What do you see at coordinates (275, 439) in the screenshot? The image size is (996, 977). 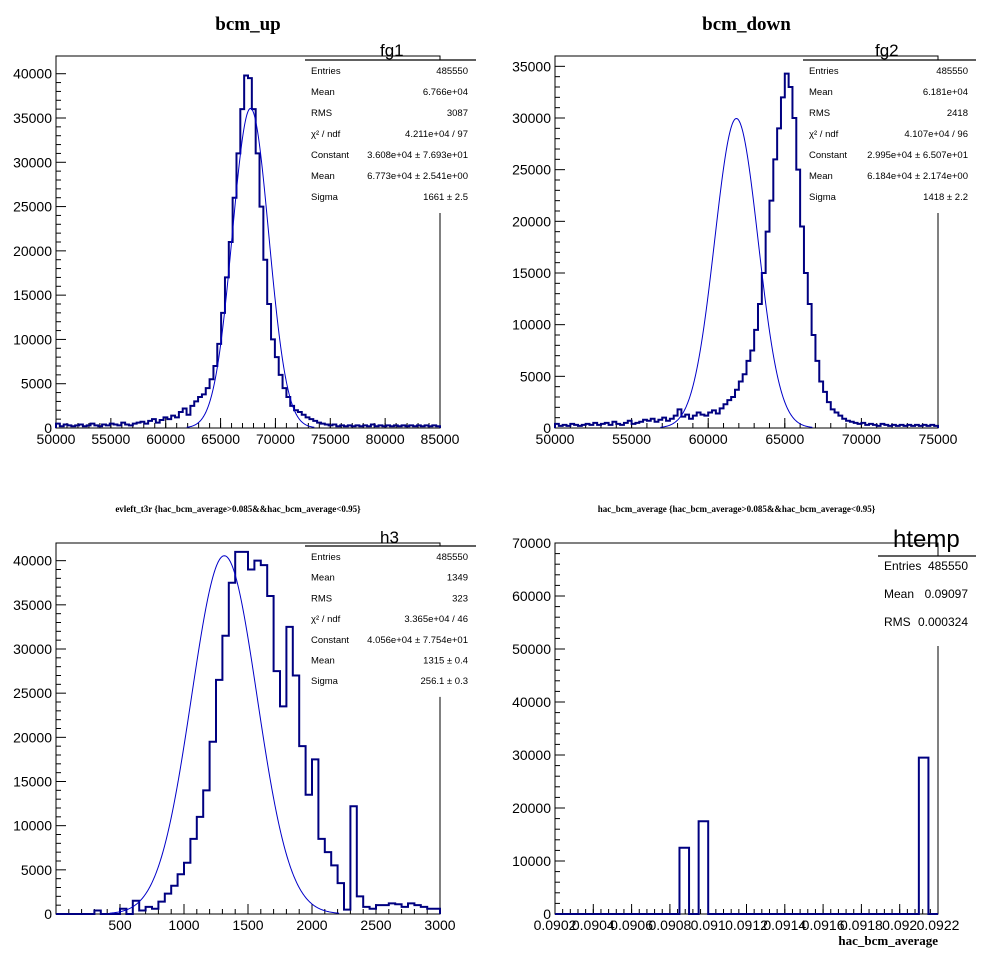 I see `x-tick-label: 70000` at bounding box center [275, 439].